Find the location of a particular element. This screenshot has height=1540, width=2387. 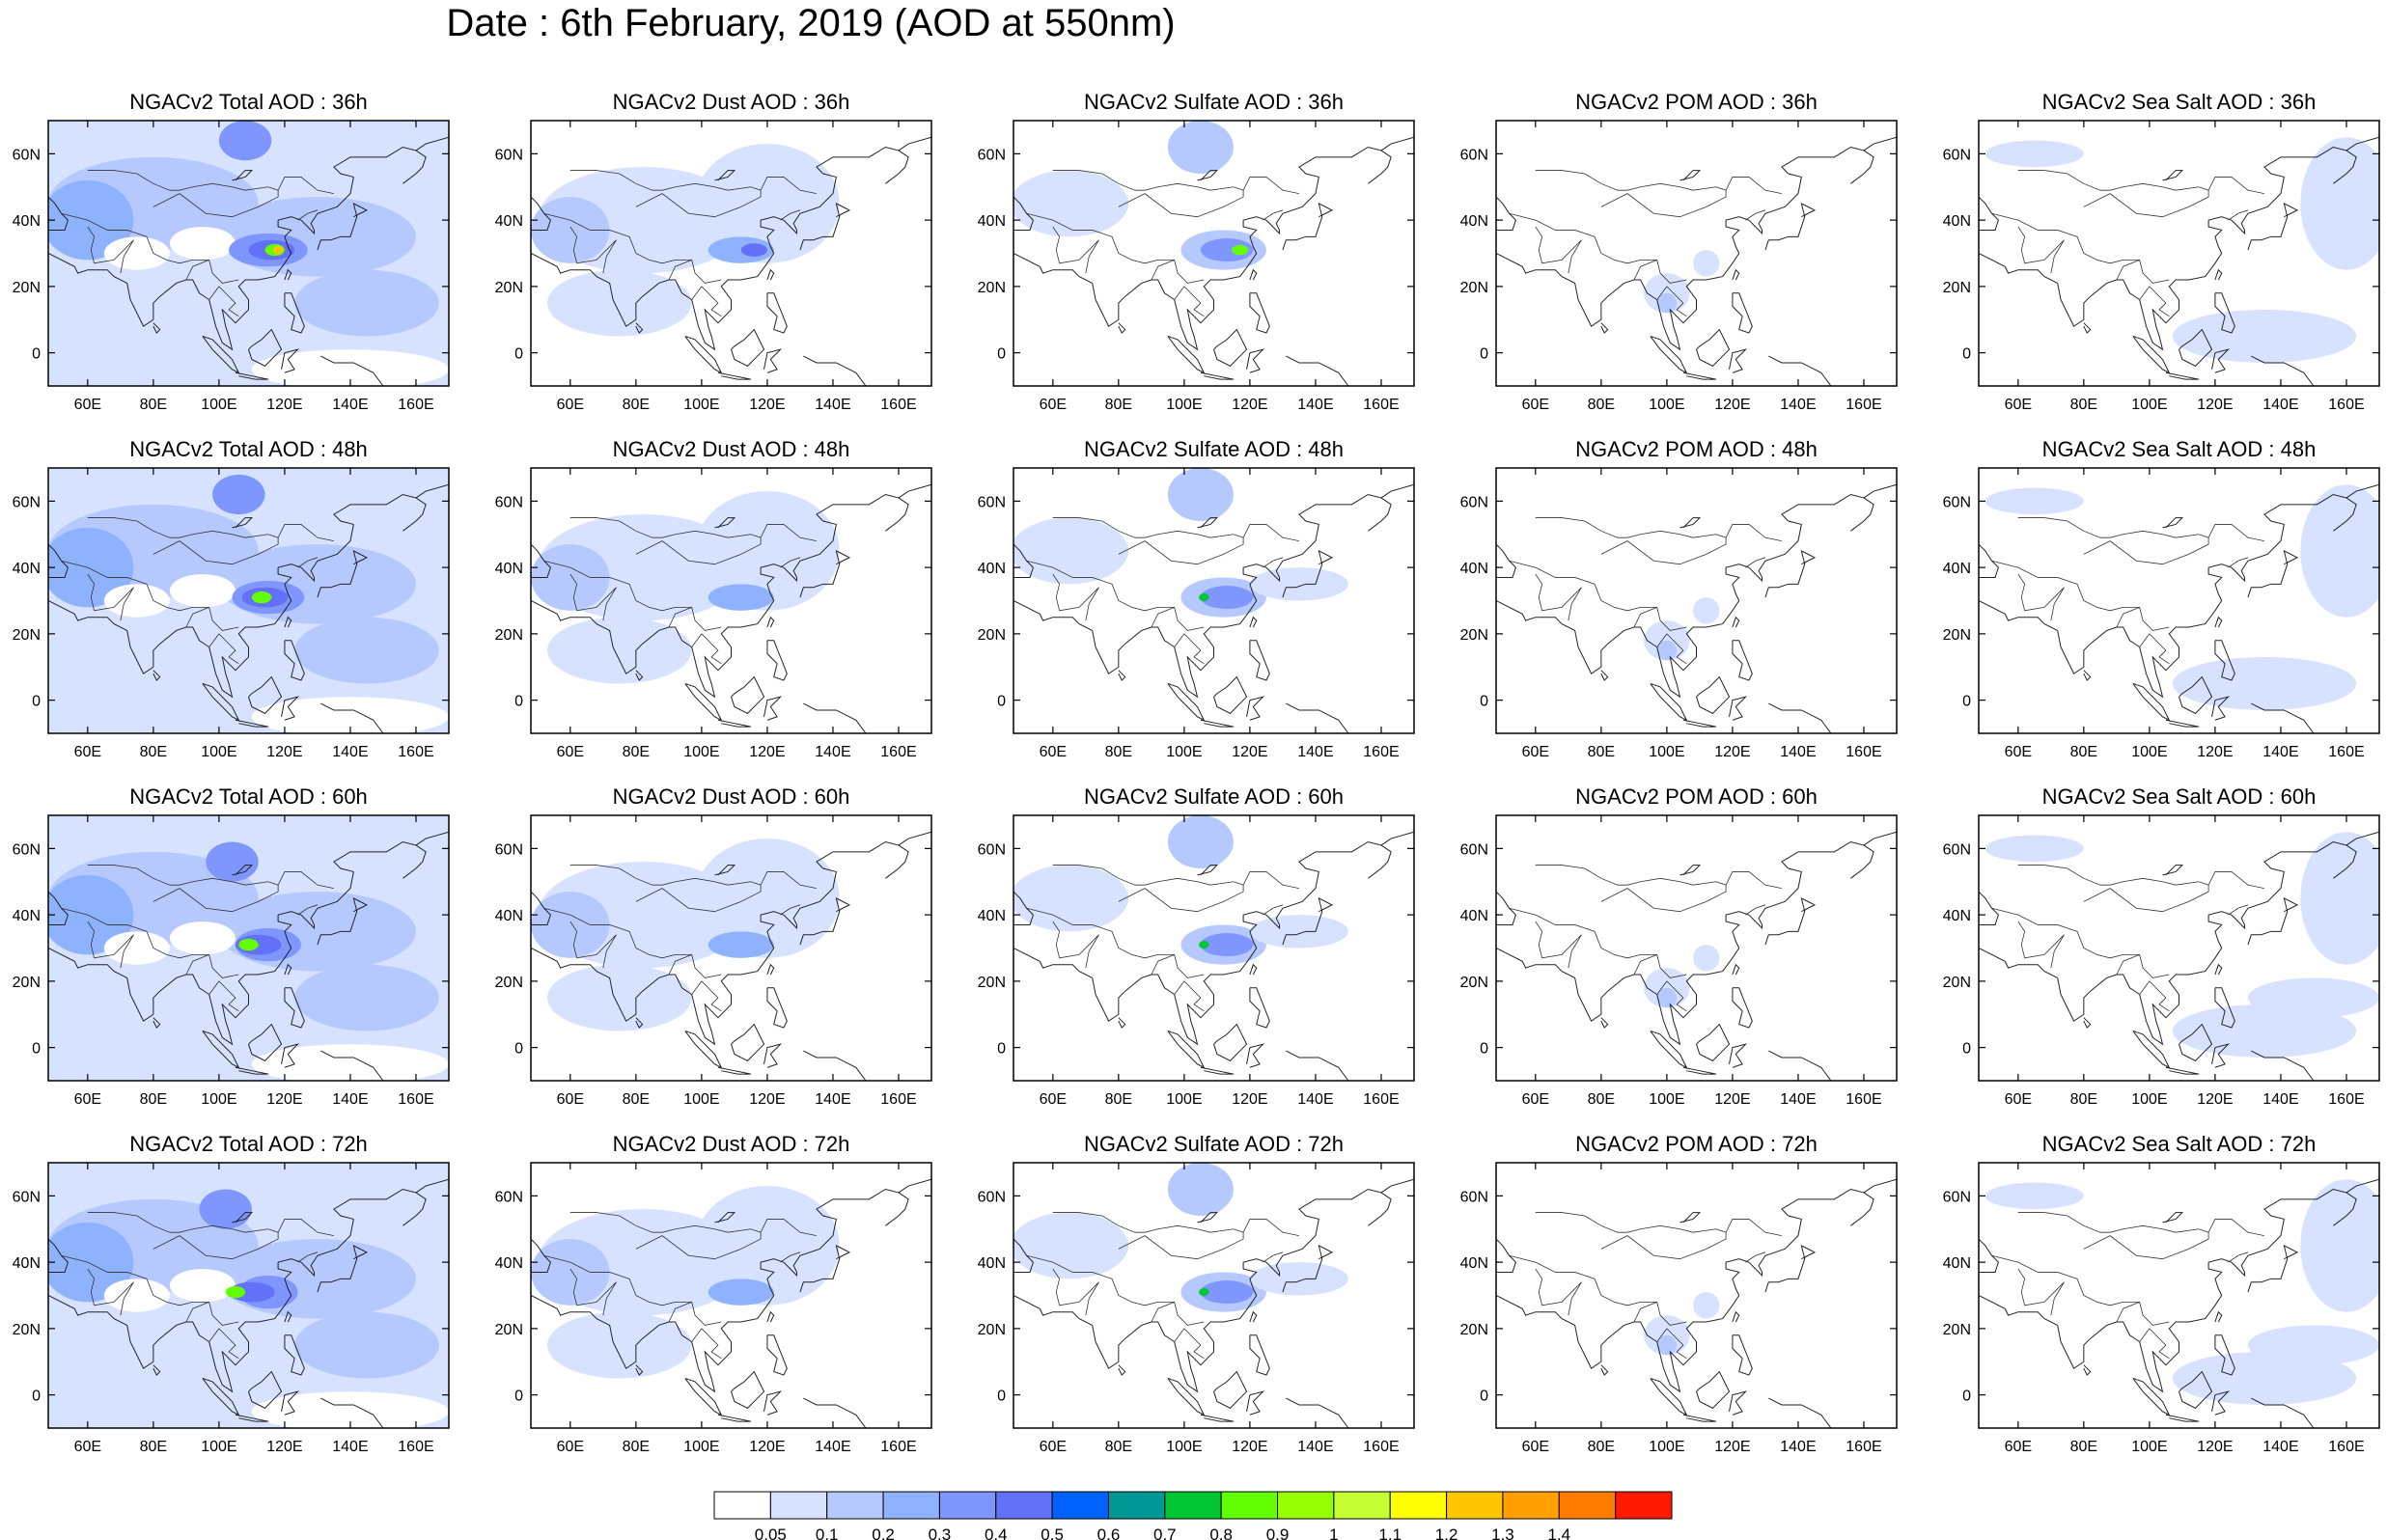

panel-title: NGACv2 Sulfate AOD : 72h is located at coordinates (1214, 1144).